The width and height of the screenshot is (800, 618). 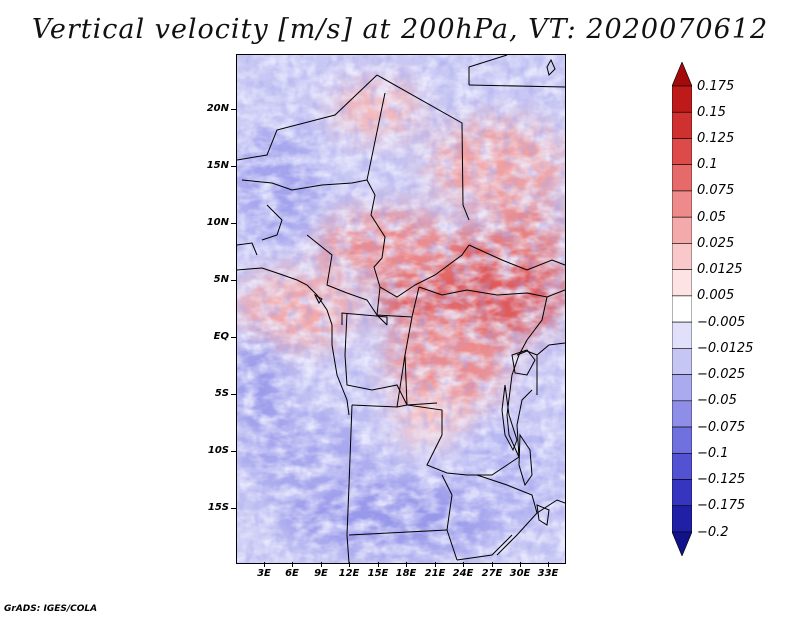 What do you see at coordinates (682, 74) in the screenshot?
I see `colorbar-top-arrow` at bounding box center [682, 74].